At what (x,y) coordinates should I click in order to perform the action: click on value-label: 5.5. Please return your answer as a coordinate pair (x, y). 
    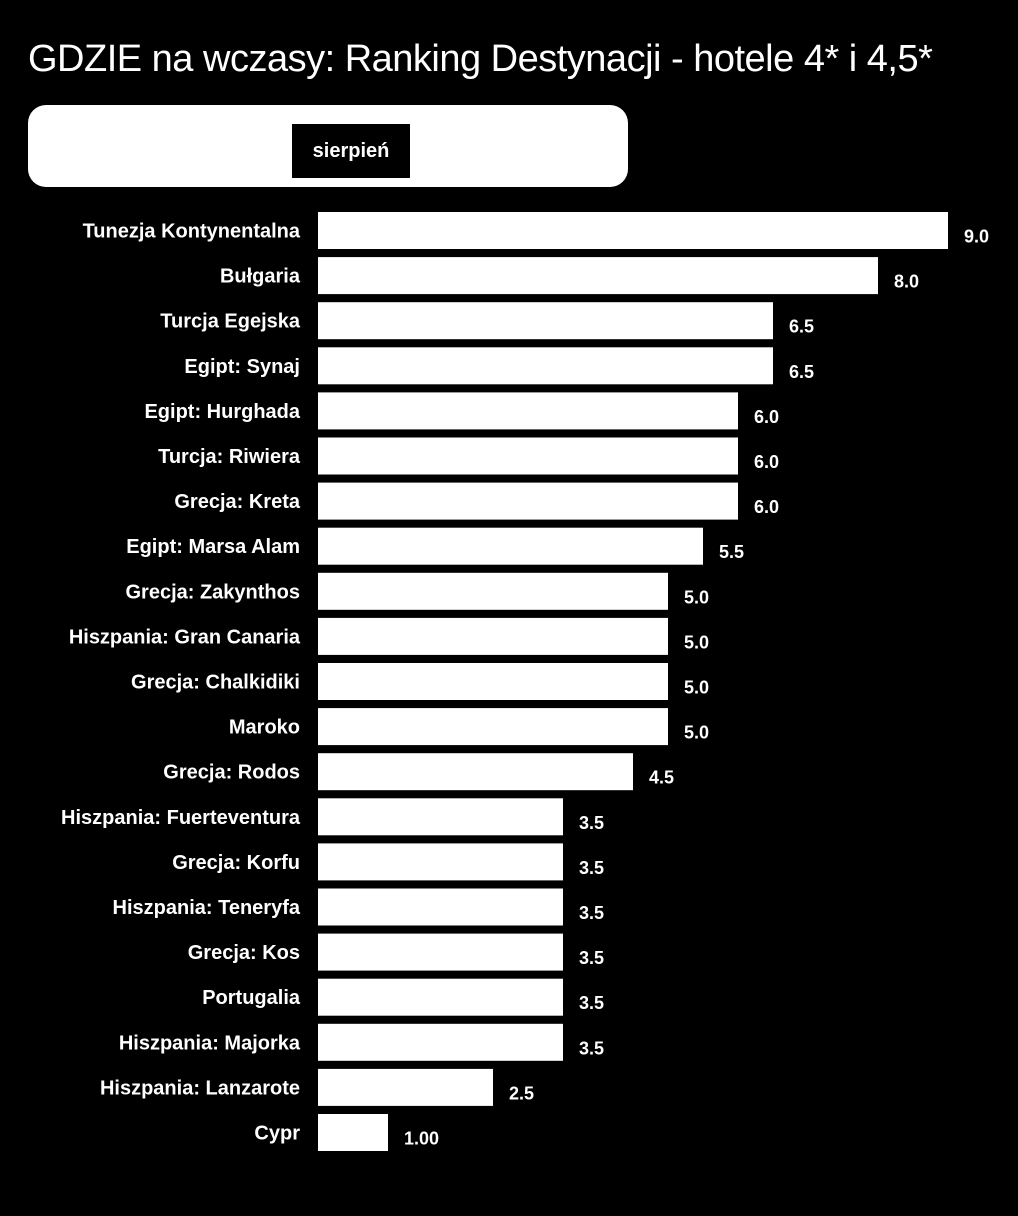
    Looking at the image, I should click on (731, 552).